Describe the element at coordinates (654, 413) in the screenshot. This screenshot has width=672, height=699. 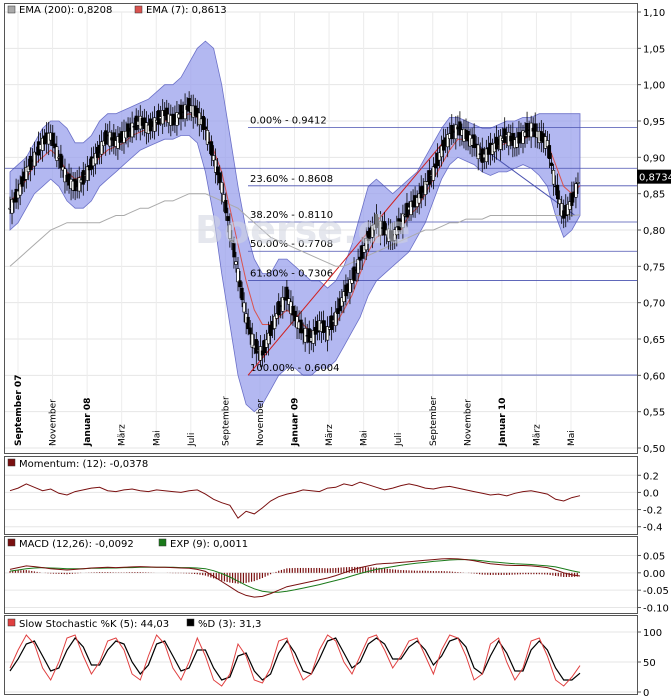
I see `price-y-tick-label: 0,55` at that location.